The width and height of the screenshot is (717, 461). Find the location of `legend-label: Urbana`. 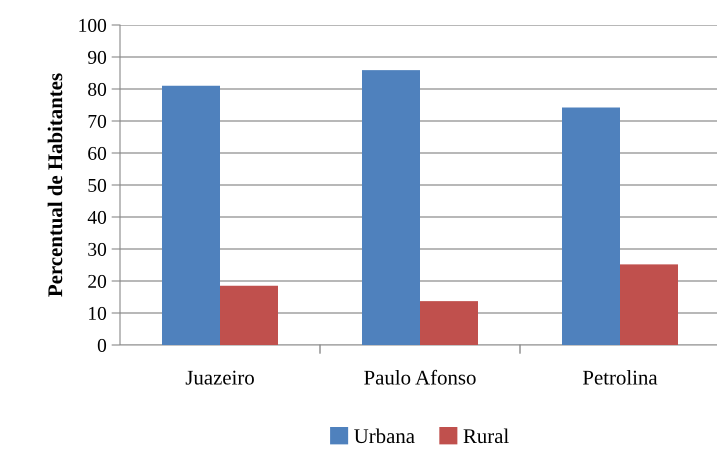

legend-label: Urbana is located at coordinates (384, 436).